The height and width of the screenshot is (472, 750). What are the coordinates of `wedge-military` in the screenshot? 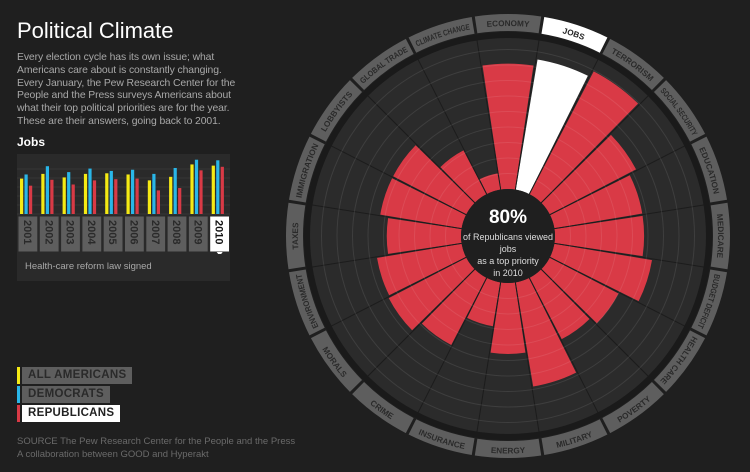 It's located at (546, 332).